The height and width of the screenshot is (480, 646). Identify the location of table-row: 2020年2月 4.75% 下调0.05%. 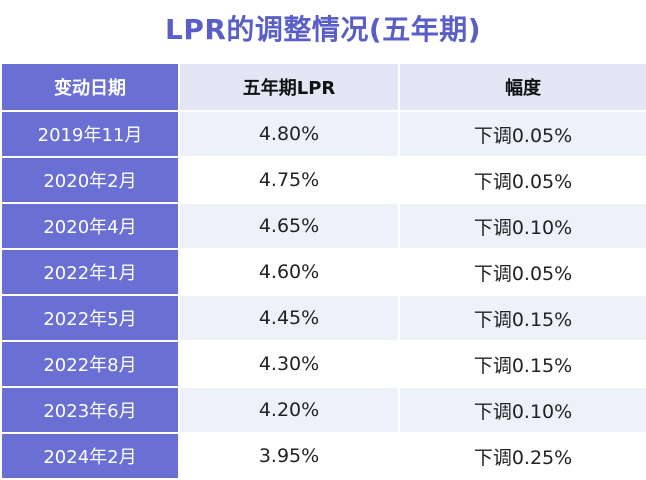
(323, 180).